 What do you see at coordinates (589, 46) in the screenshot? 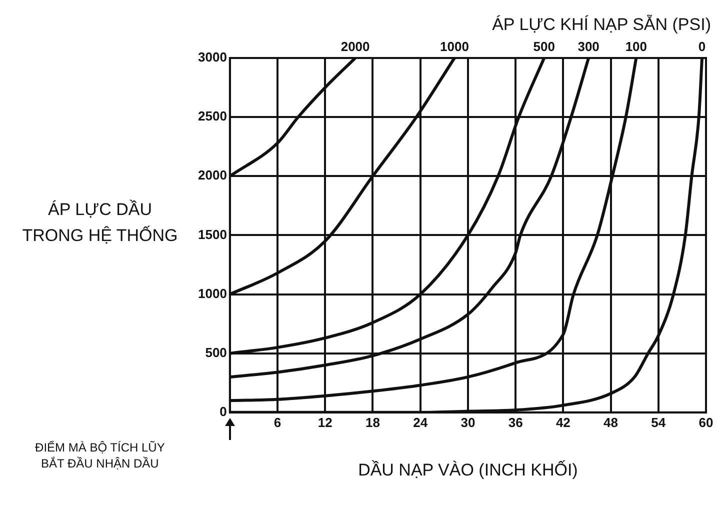
I see `series-label: 300` at bounding box center [589, 46].